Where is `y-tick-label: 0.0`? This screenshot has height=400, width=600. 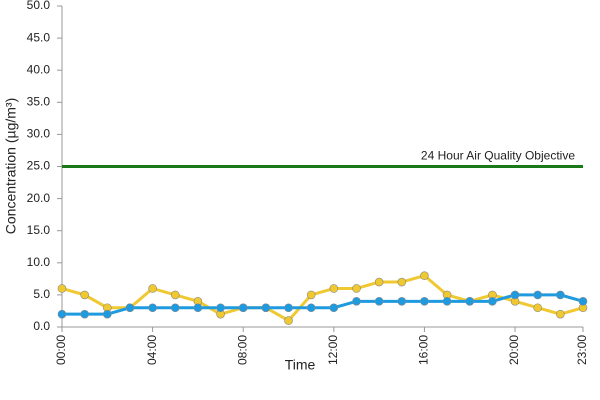 y-tick-label: 0.0 is located at coordinates (41, 326).